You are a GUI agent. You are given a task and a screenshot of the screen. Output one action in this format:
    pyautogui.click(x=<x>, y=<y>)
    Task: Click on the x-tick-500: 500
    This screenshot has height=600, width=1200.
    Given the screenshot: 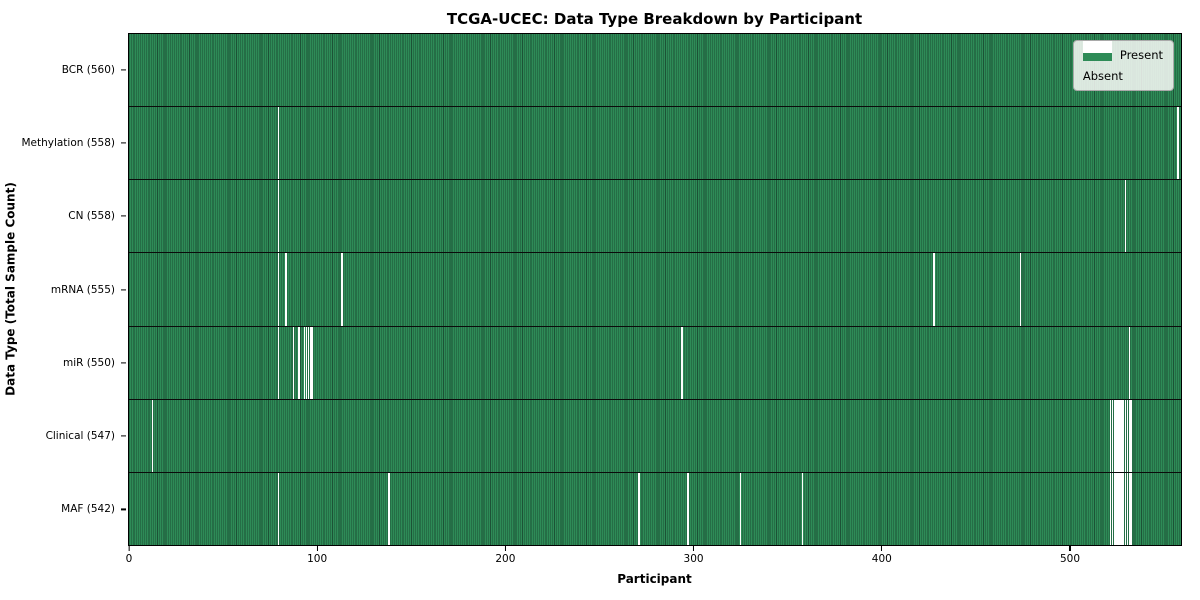 What is the action you would take?
    pyautogui.click(x=1070, y=555)
    